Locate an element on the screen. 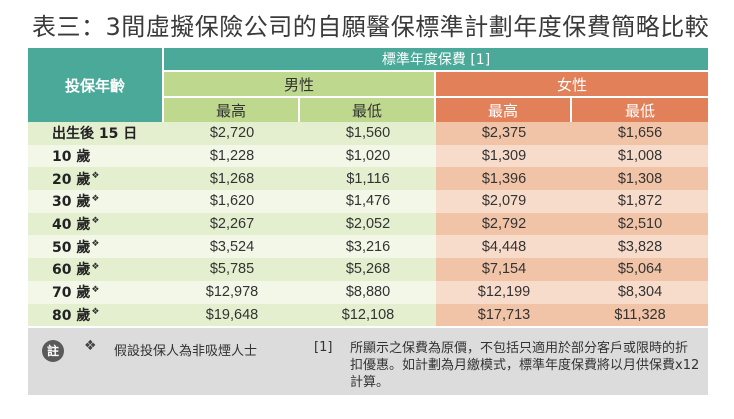  age-cell: 出生後 15 日 is located at coordinates (96, 133).